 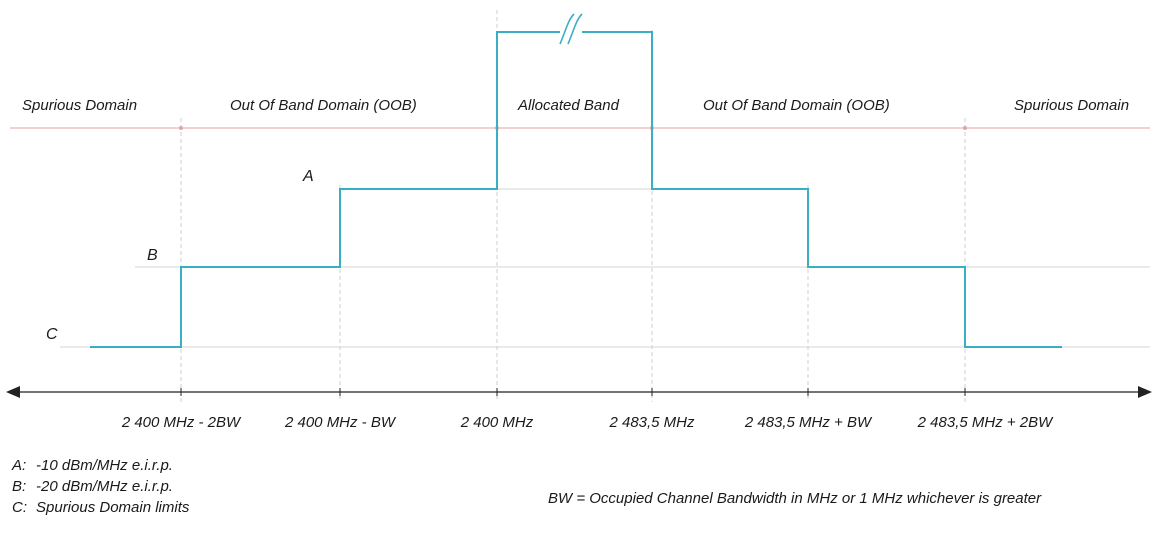 What do you see at coordinates (323, 105) in the screenshot?
I see `domain-label-oob-left: Out Of Band Domain (OOB)` at bounding box center [323, 105].